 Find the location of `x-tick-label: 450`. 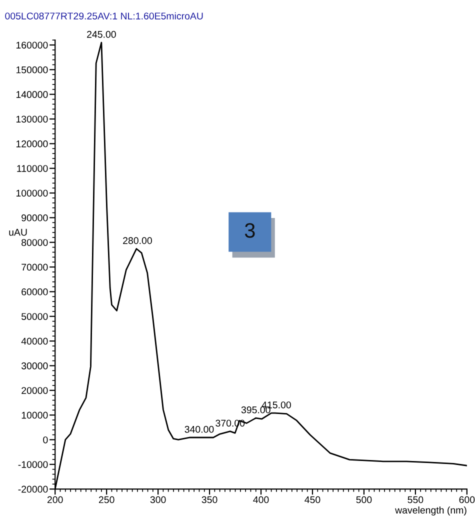

x-tick-label: 450 is located at coordinates (312, 500).